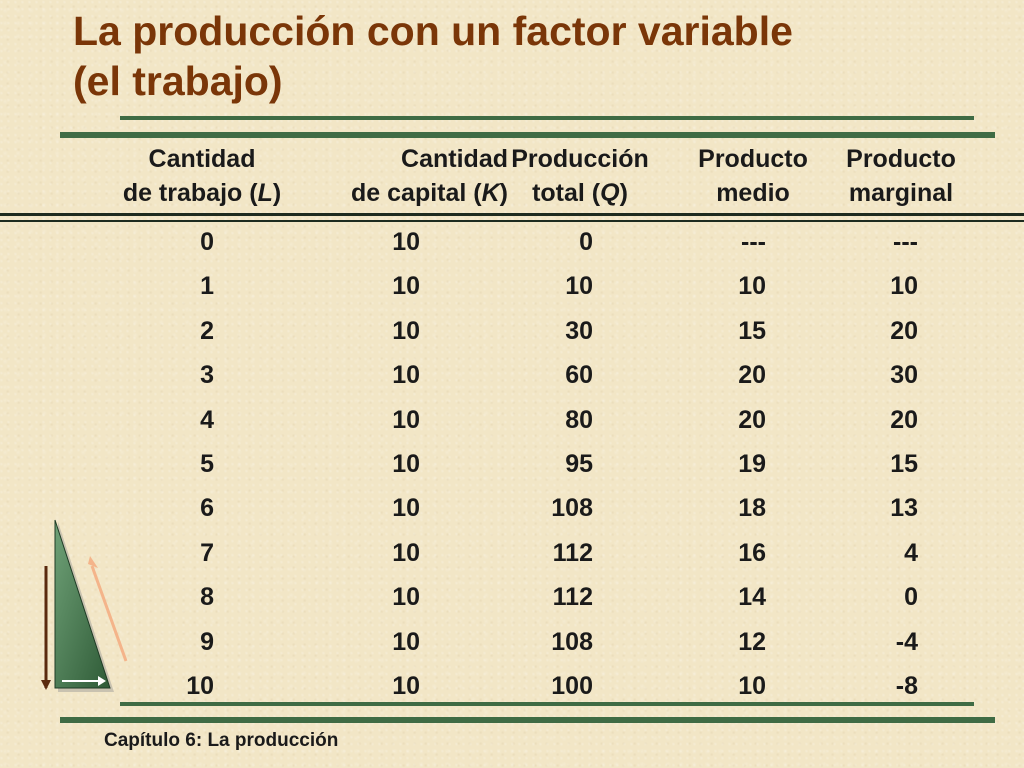  Describe the element at coordinates (753, 176) in the screenshot. I see `column-header-average-product: Producto medio` at that location.